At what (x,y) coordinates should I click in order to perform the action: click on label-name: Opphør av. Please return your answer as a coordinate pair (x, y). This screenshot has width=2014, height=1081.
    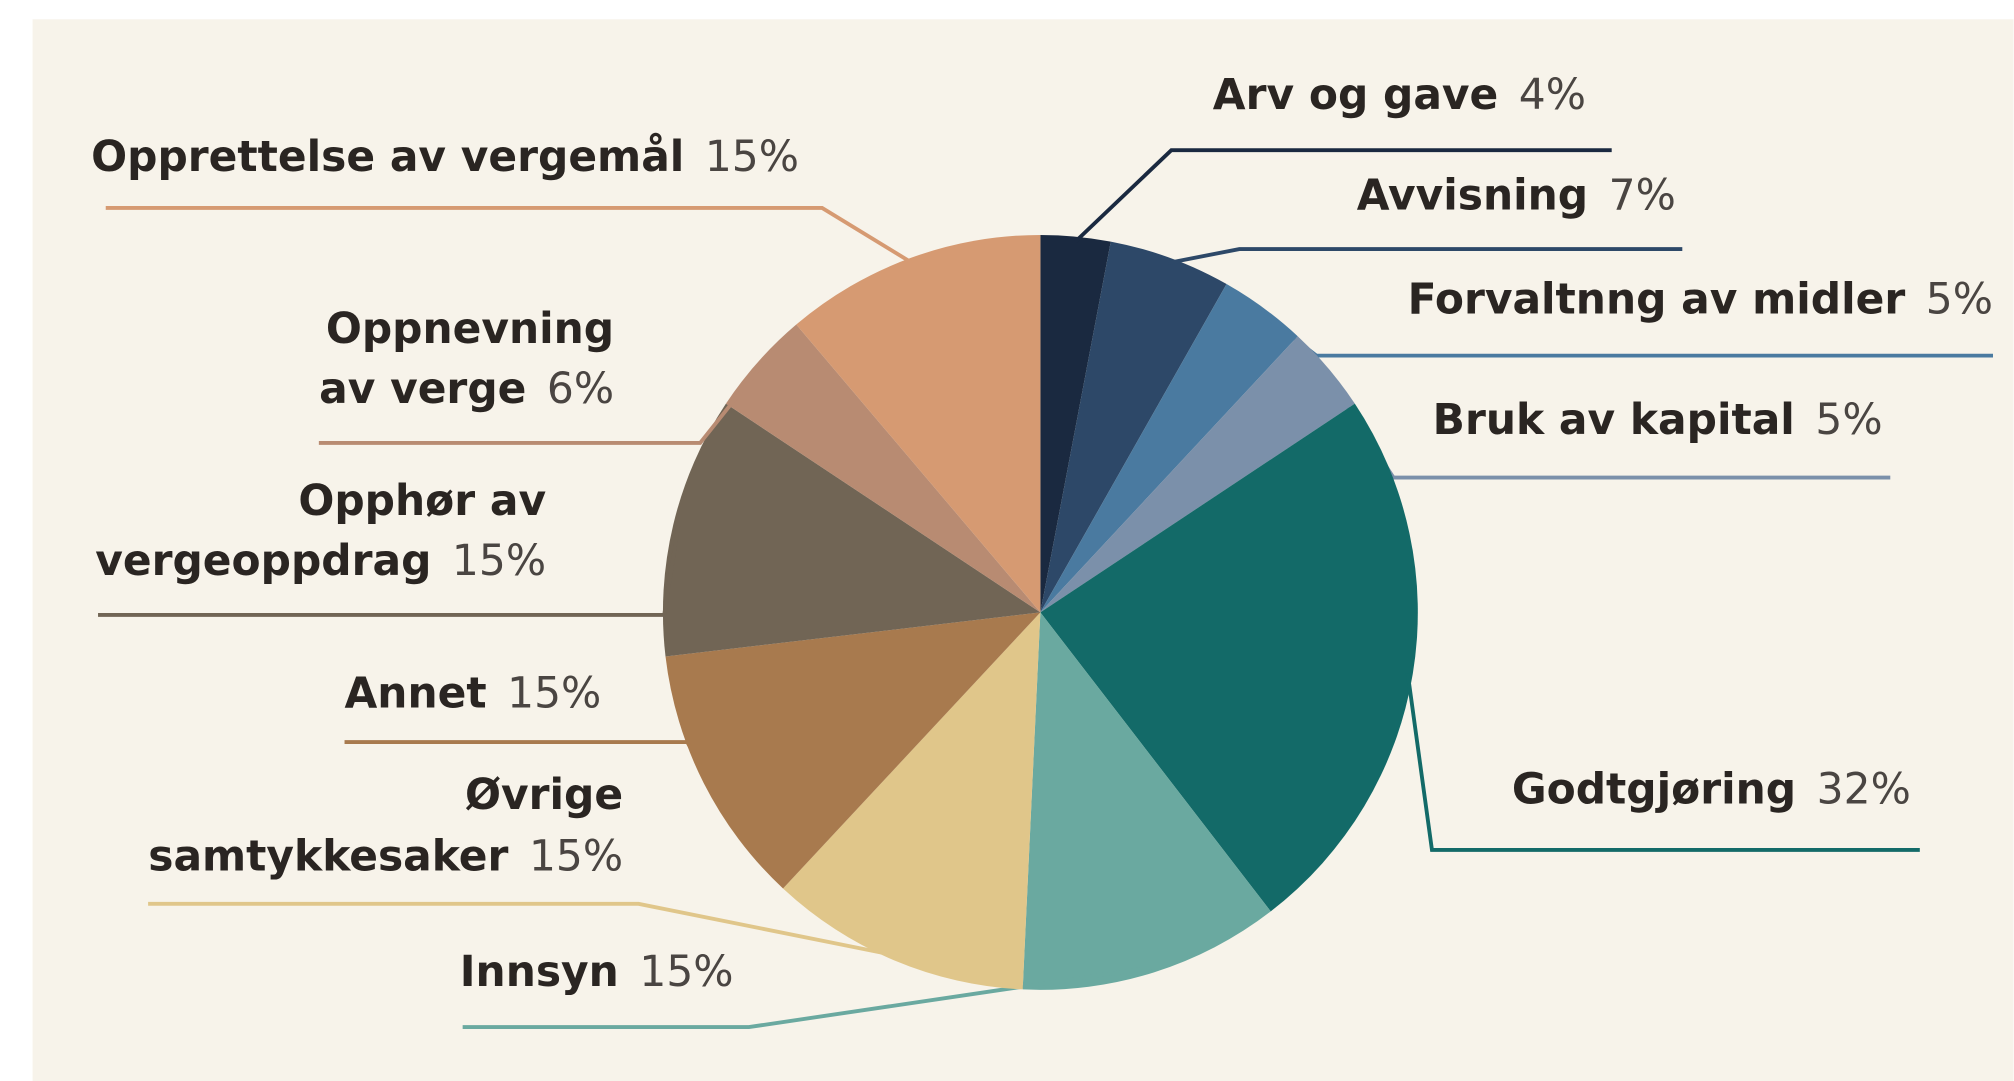
    Looking at the image, I should click on (422, 500).